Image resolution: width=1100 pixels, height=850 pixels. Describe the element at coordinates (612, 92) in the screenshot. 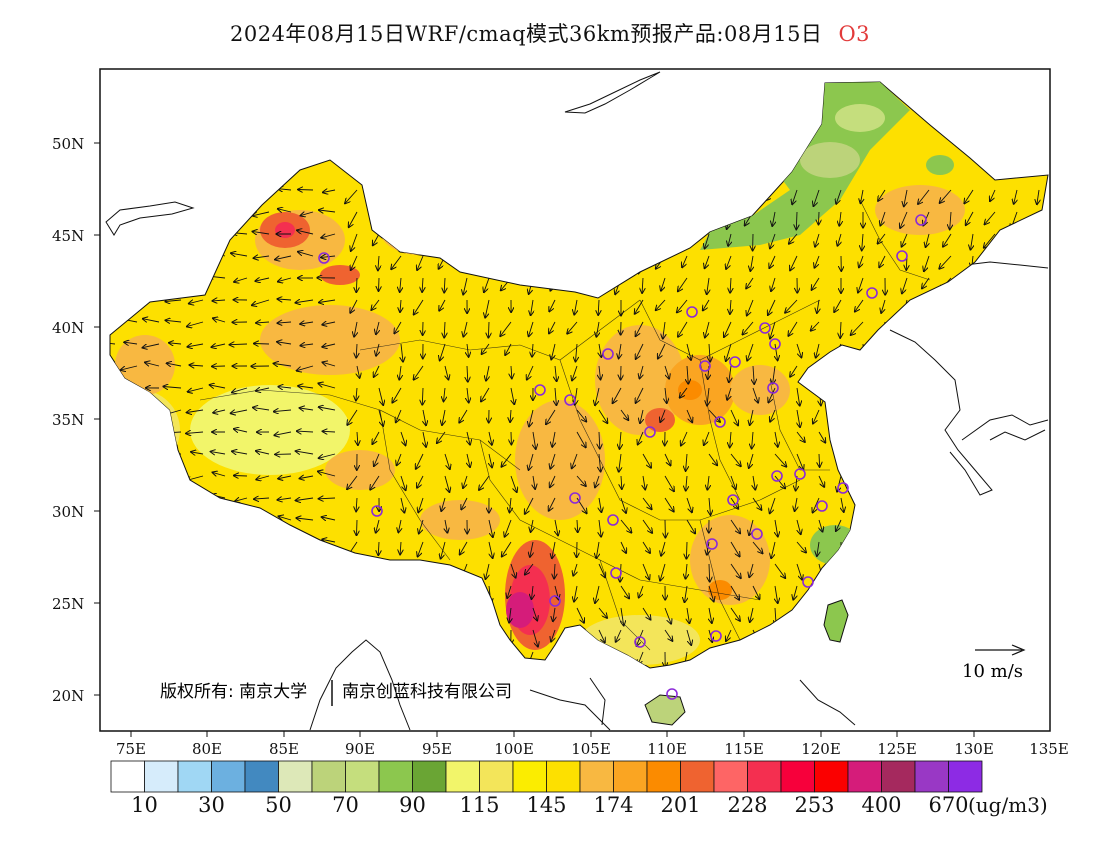

I see `coastline-north` at that location.